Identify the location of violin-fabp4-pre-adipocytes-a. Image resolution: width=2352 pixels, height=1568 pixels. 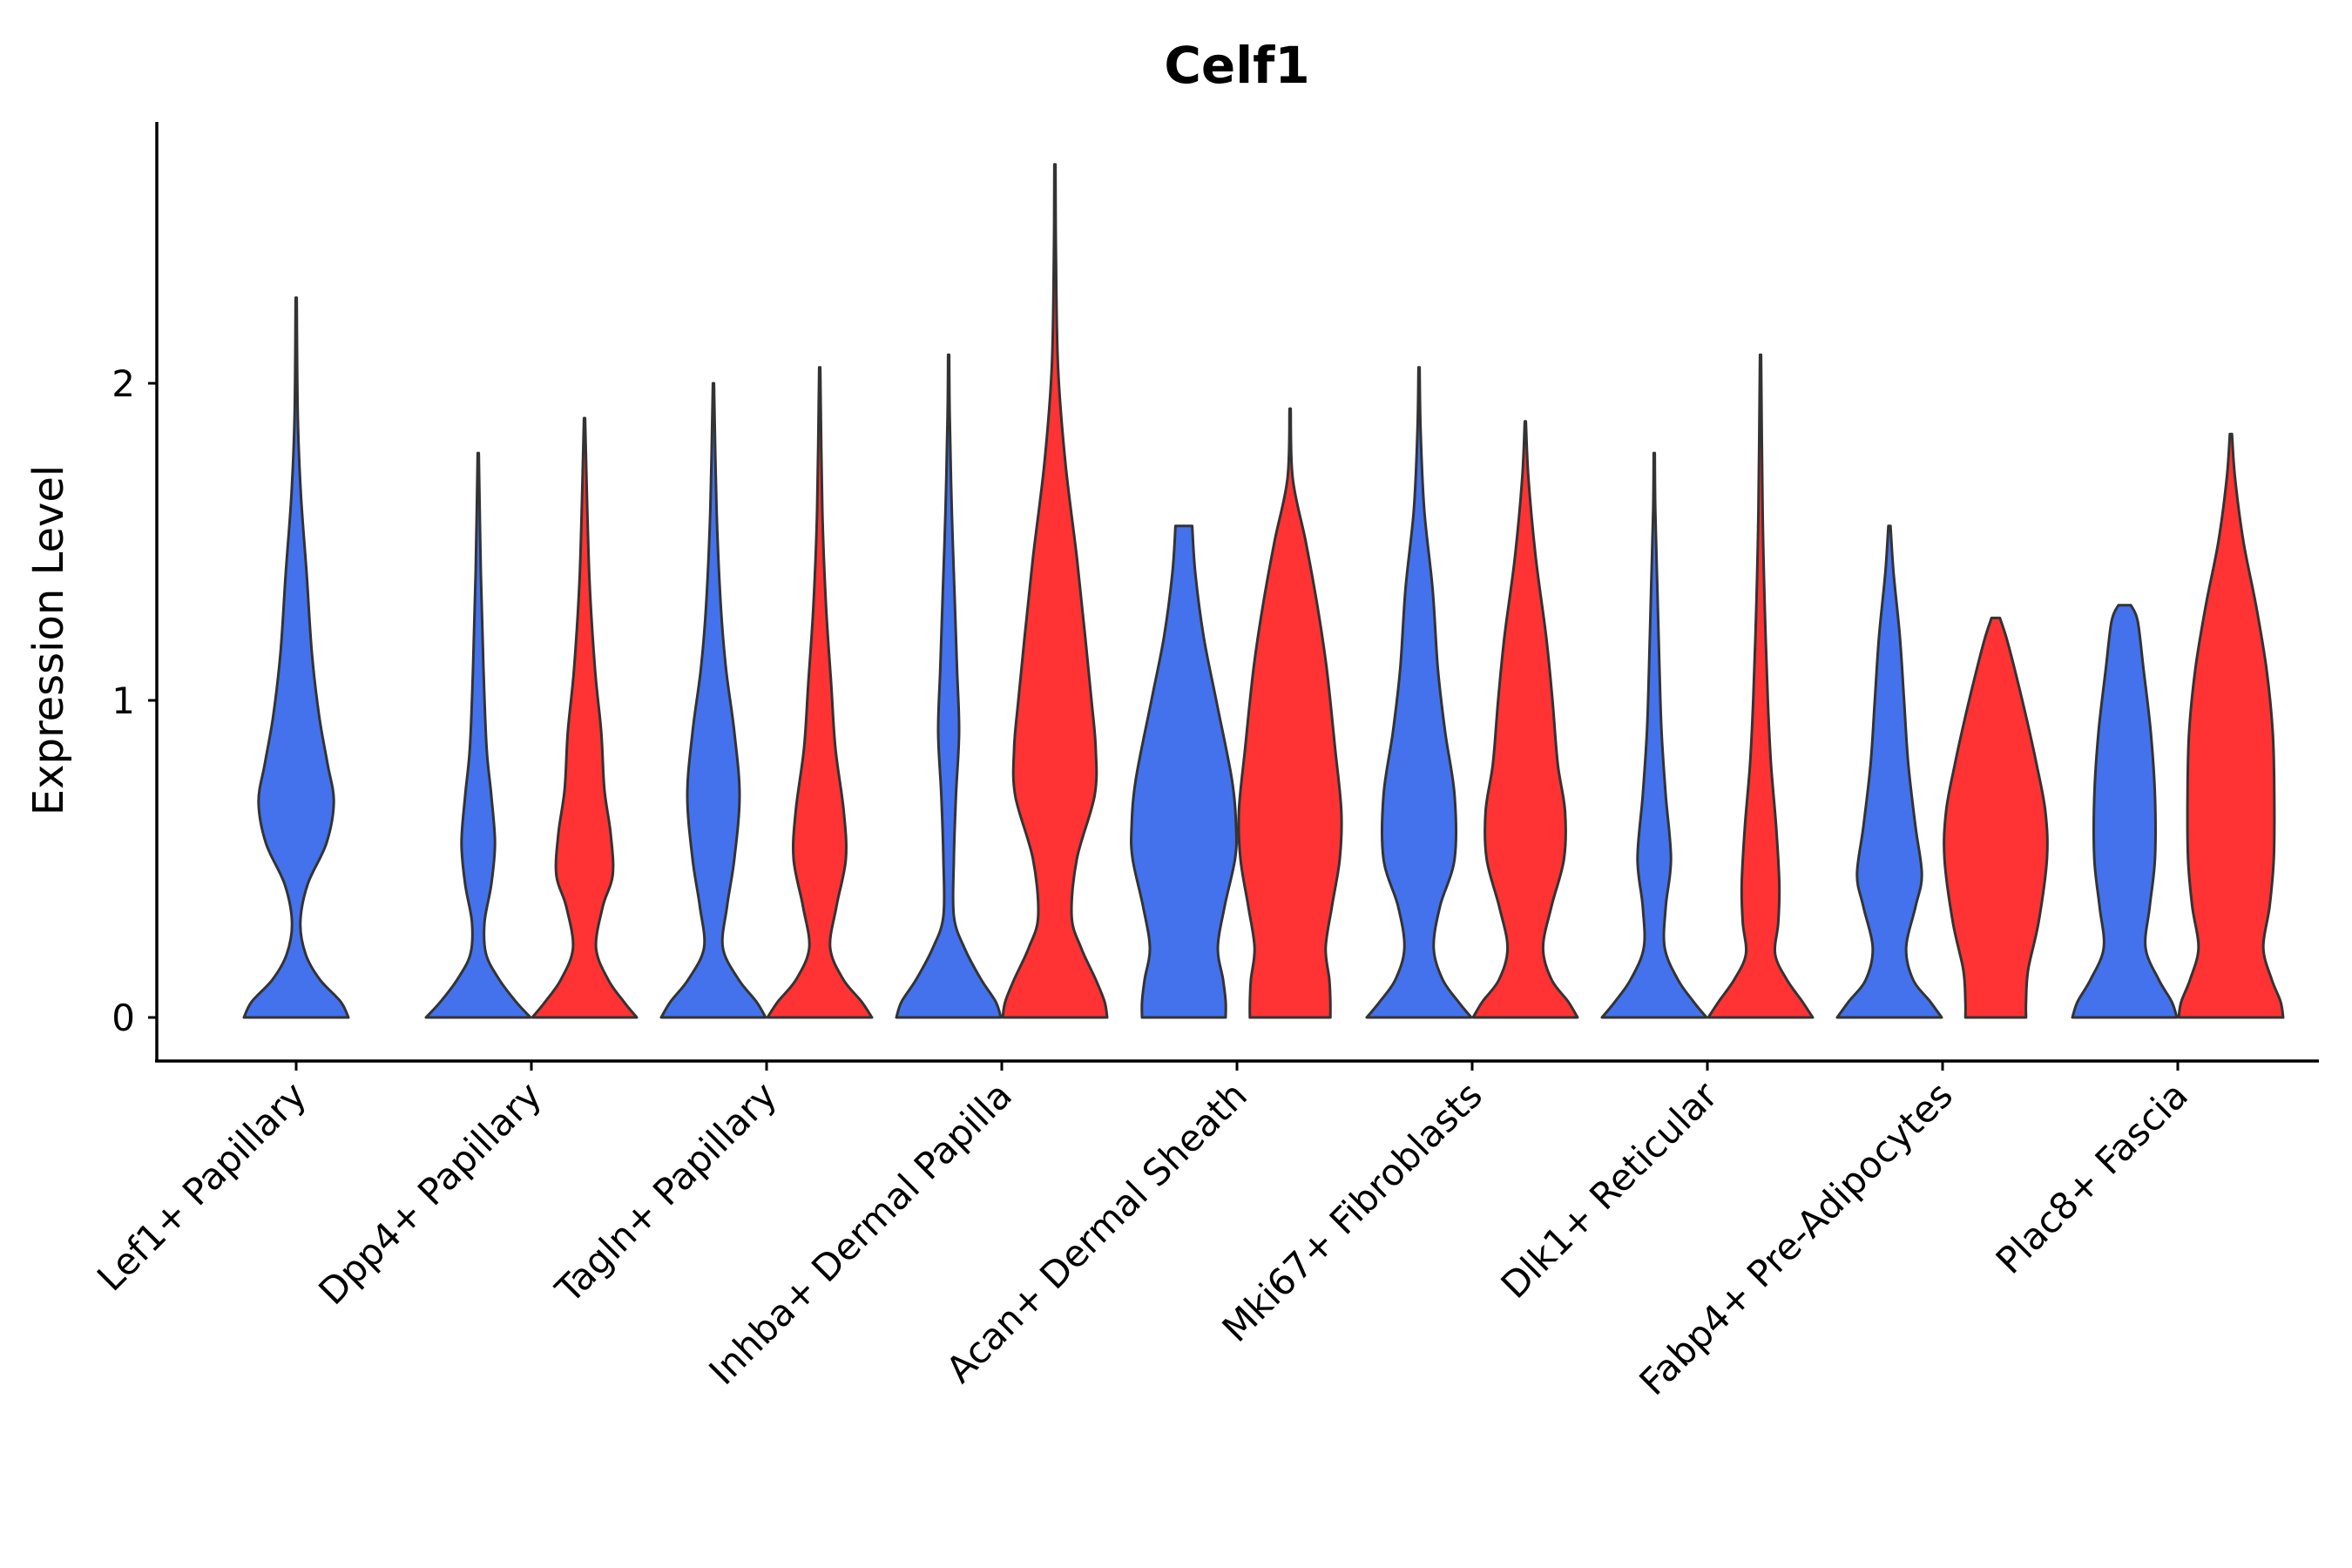
(1889, 771).